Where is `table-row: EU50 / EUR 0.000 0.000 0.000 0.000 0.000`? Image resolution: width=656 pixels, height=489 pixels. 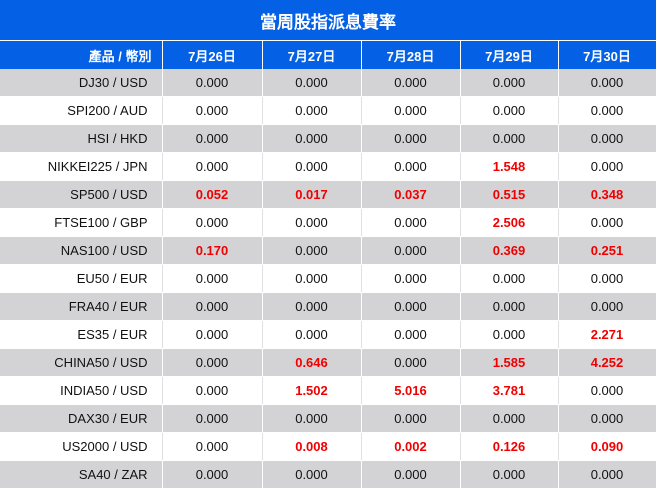
table-row: EU50 / EUR 0.000 0.000 0.000 0.000 0.000 is located at coordinates (328, 278).